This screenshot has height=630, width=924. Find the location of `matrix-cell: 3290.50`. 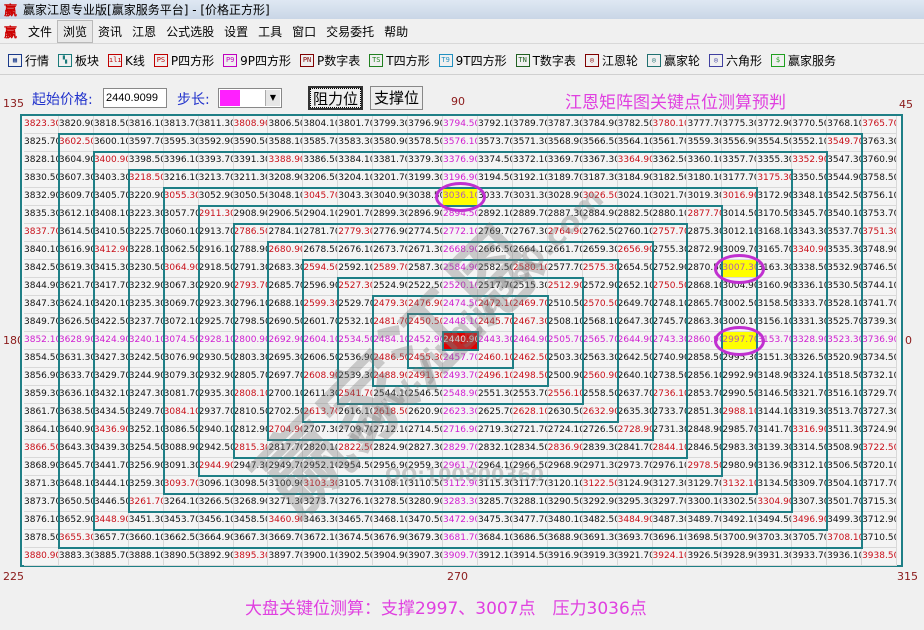

matrix-cell: 3290.50 is located at coordinates (565, 503).